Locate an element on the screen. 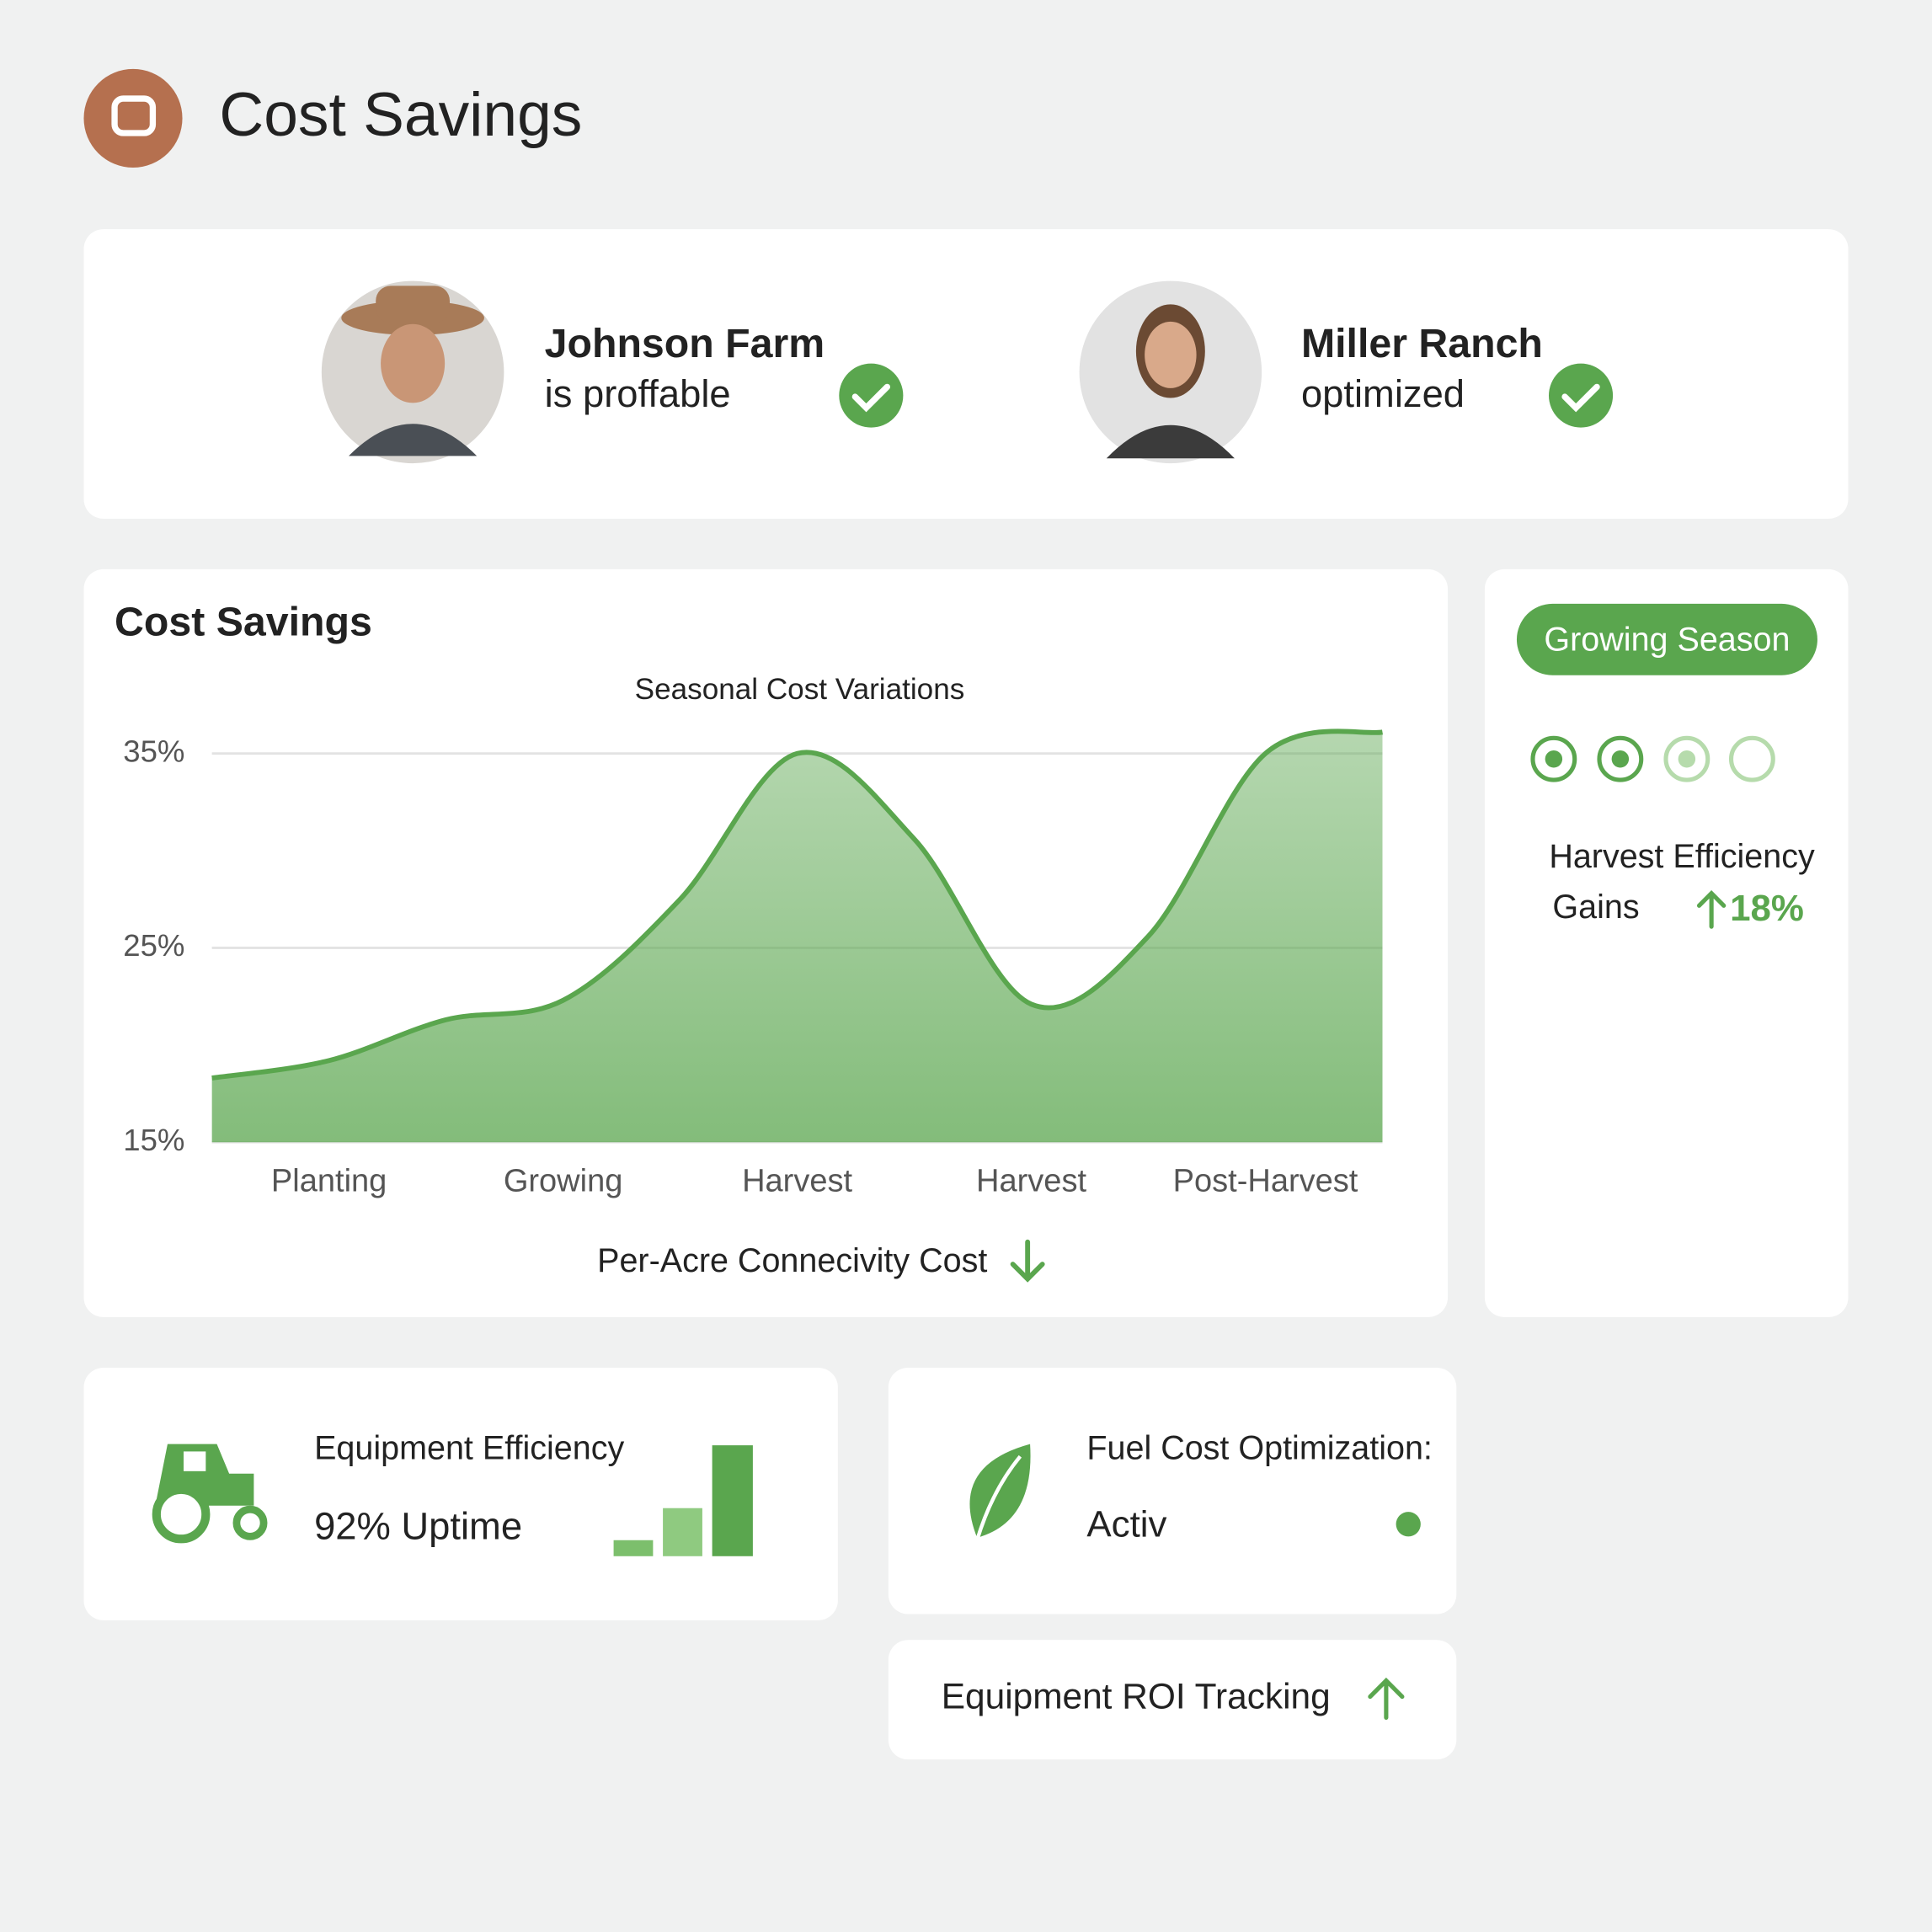 The image size is (1932, 1932). down-arrow is located at coordinates (1027, 1261).